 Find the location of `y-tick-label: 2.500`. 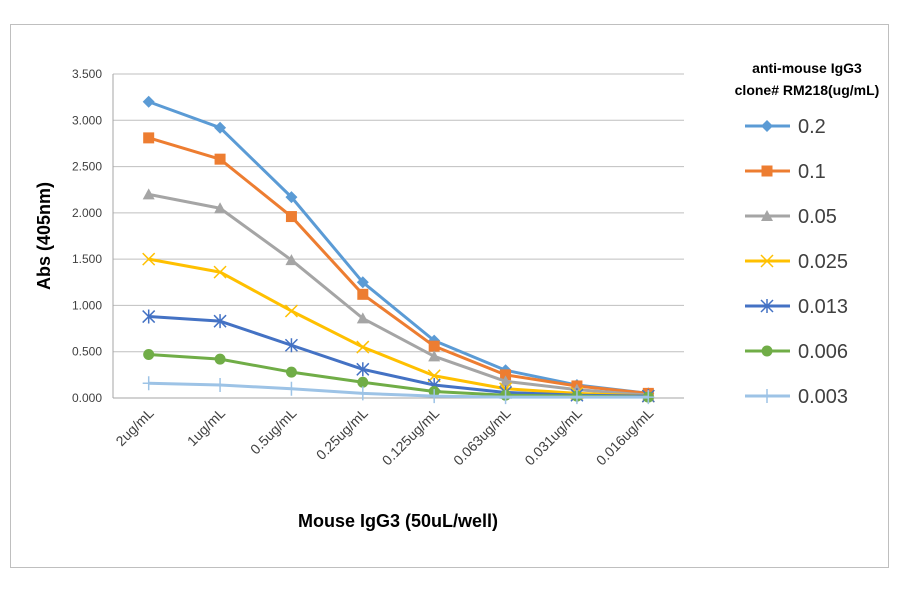

y-tick-label: 2.500 is located at coordinates (87, 167).